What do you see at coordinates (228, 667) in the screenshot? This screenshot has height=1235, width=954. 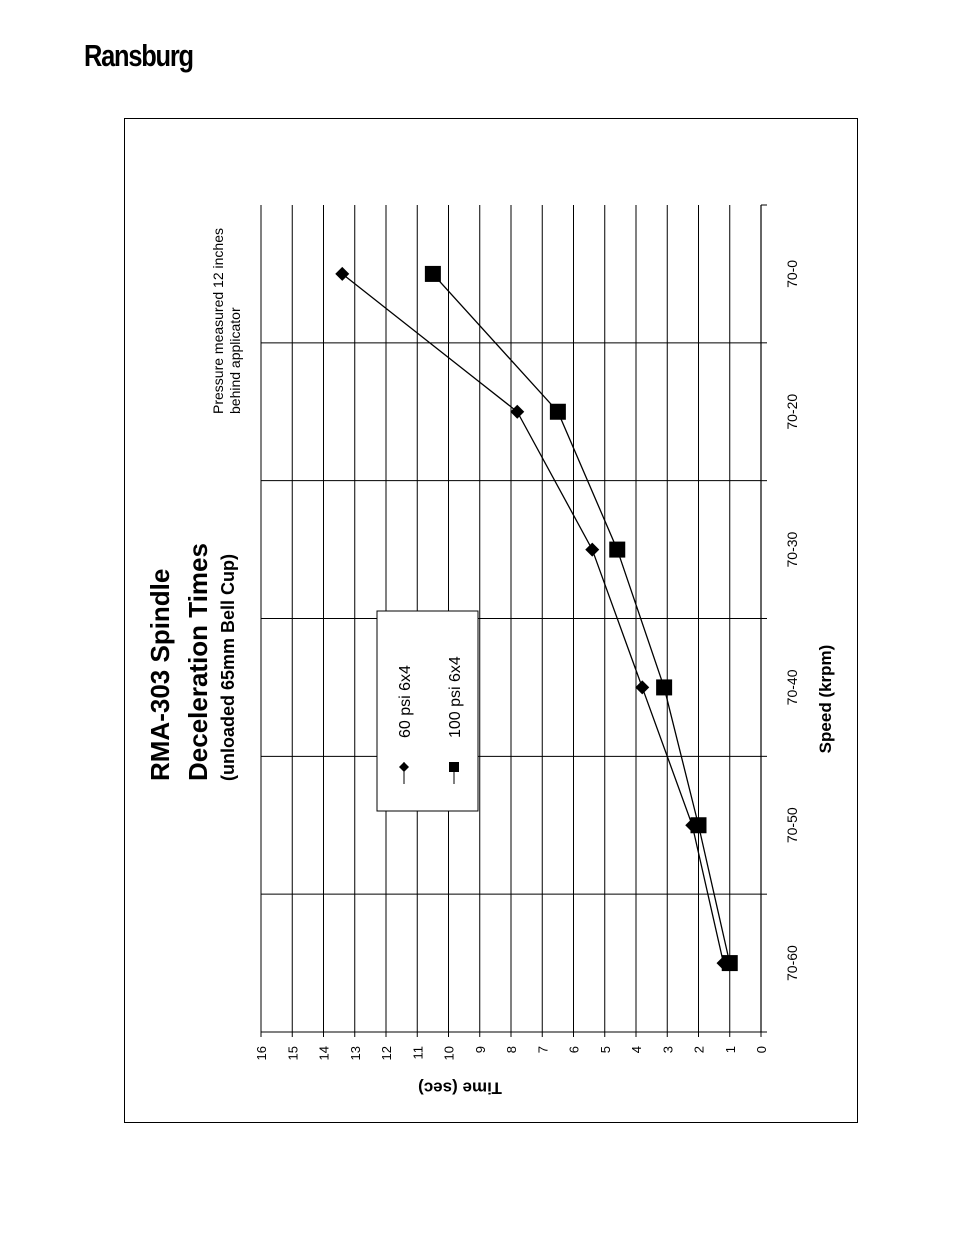 I see `chart-subtitle: (unloaded 65mm Bell Cup)` at bounding box center [228, 667].